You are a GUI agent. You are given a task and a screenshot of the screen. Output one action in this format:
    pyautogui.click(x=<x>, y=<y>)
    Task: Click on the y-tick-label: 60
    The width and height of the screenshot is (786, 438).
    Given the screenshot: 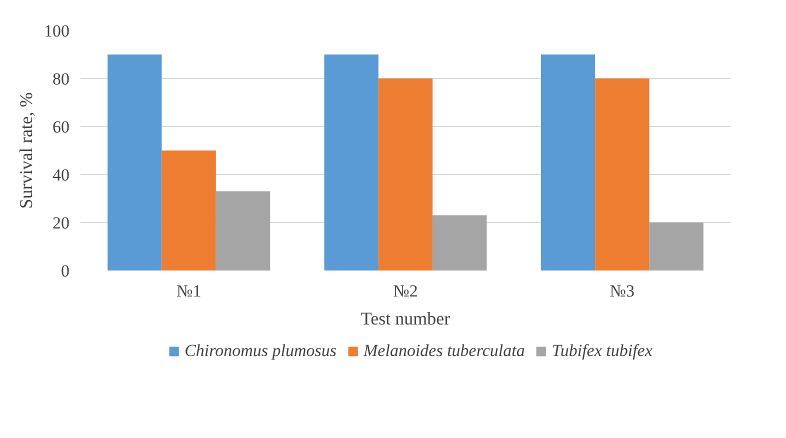 What is the action you would take?
    pyautogui.click(x=61, y=127)
    